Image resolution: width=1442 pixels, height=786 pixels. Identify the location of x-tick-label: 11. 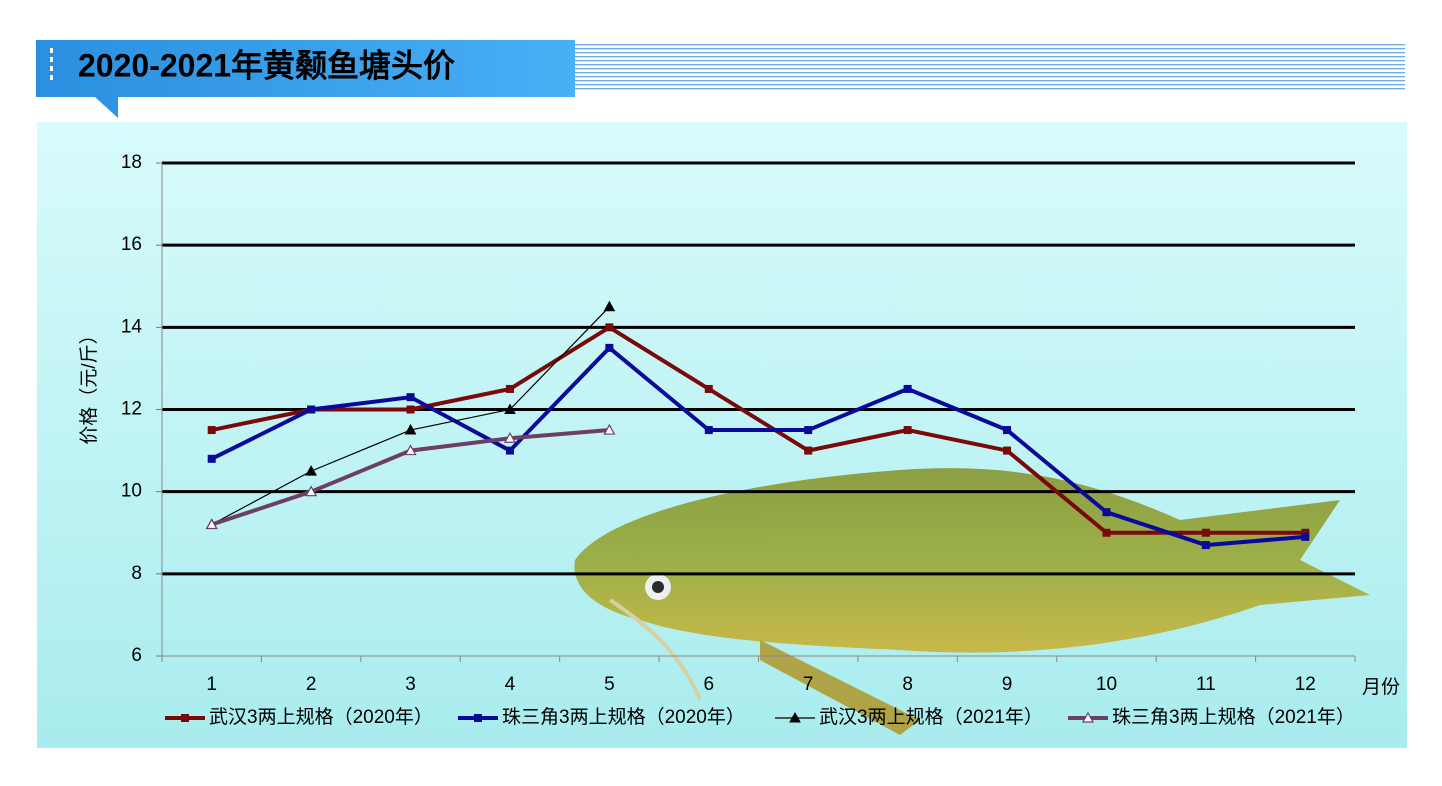
(1206, 684).